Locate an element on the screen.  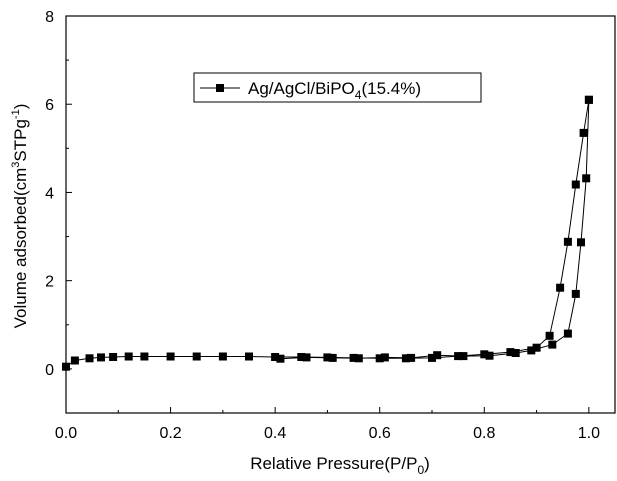
y-axis-label-after: ) is located at coordinates (20, 107).